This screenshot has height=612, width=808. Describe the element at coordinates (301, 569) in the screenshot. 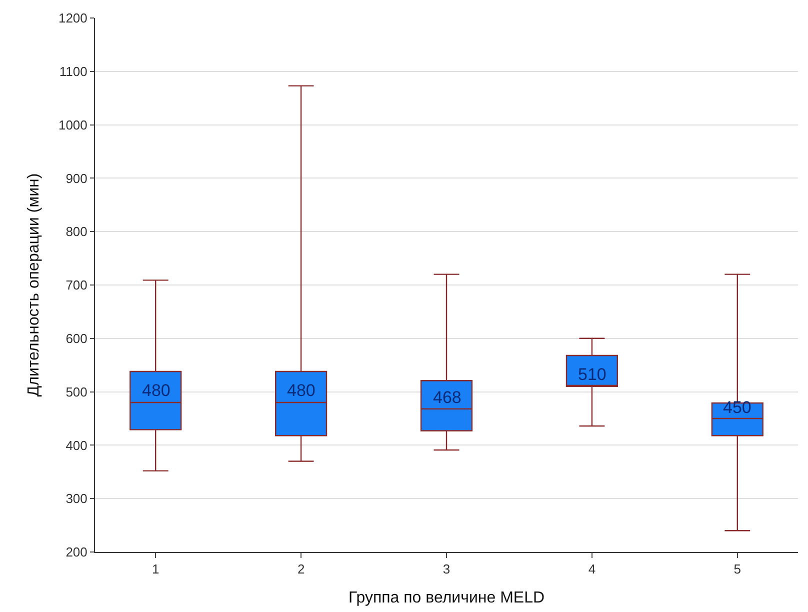

I see `x-tick-label: 2` at that location.